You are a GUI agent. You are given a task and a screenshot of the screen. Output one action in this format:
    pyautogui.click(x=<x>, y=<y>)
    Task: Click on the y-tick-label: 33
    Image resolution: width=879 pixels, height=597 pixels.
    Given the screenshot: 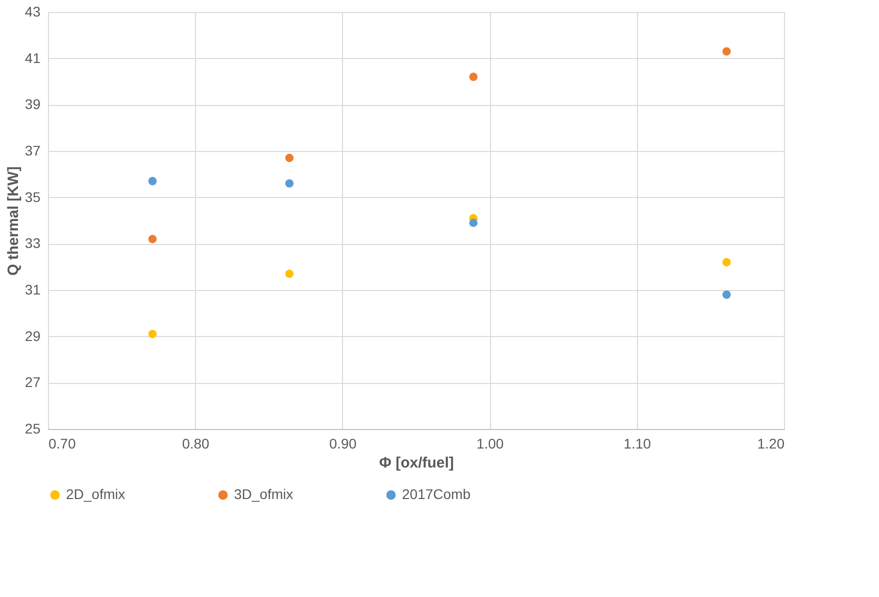 What is the action you would take?
    pyautogui.click(x=32, y=243)
    